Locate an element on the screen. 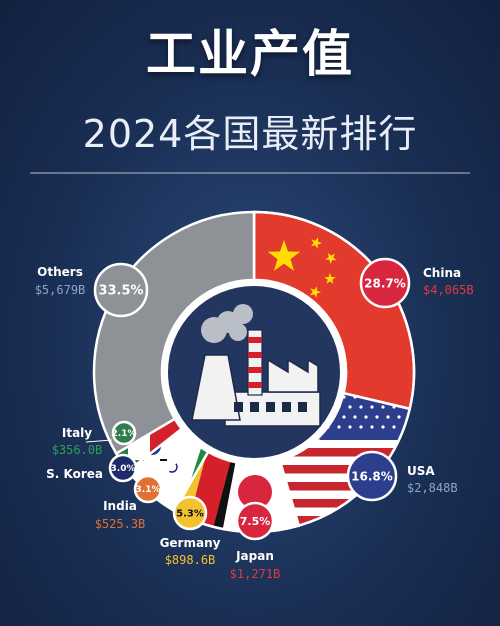 The width and height of the screenshot is (500, 626). percent-label-japan: 7.5% is located at coordinates (255, 521).